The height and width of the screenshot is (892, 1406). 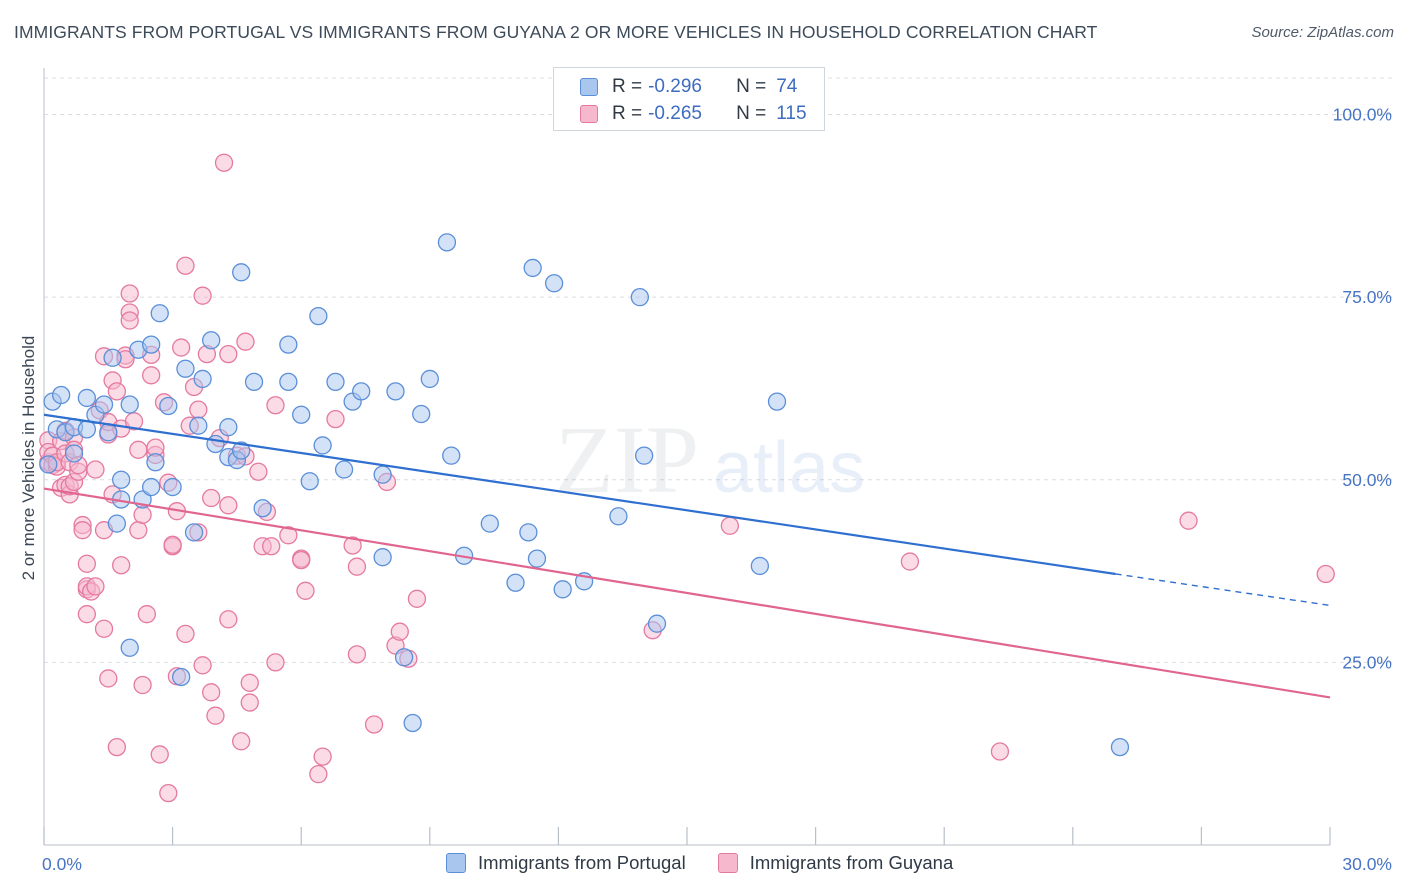 I want to click on source-label: Source: ZipAtlas.com, so click(x=1322, y=32).